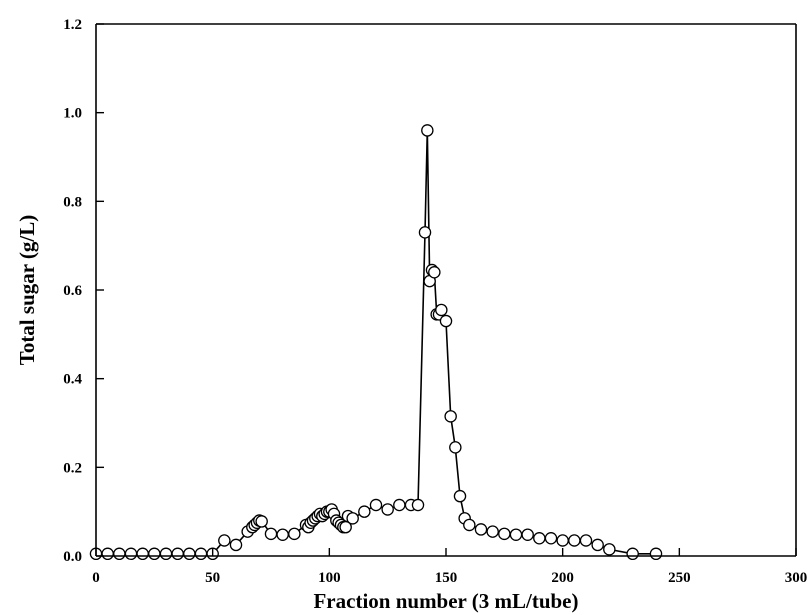 This screenshot has width=811, height=615. Describe the element at coordinates (27, 290) in the screenshot. I see `y-axis-title: Total sugar (g/L)` at that location.